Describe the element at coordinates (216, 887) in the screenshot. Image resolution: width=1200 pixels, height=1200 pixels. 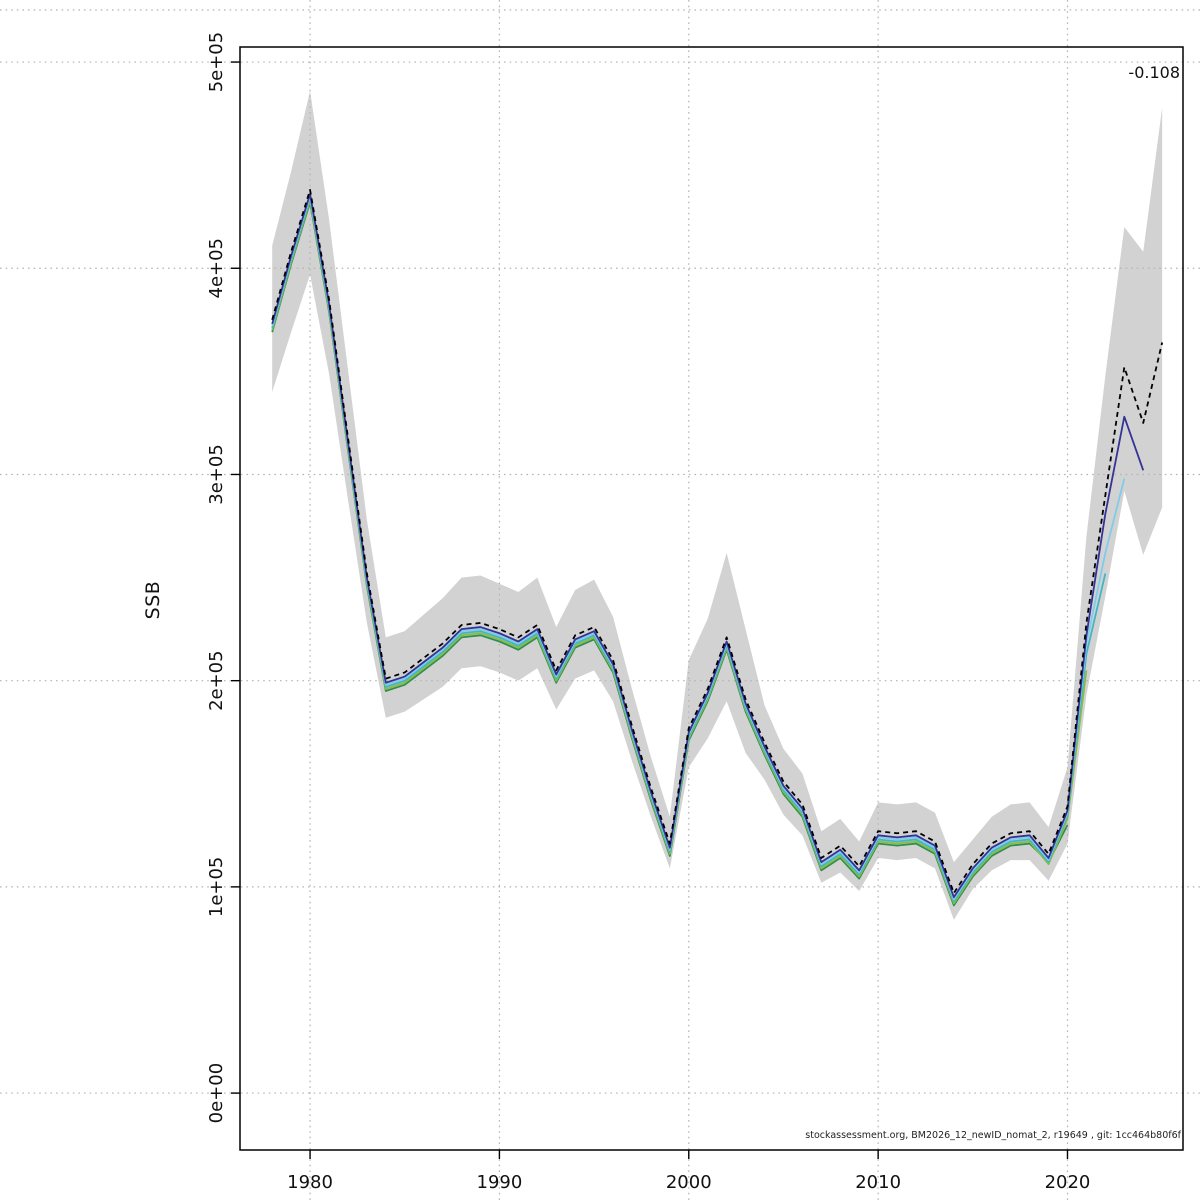
I see `y-tick-label: 1e+05` at that location.